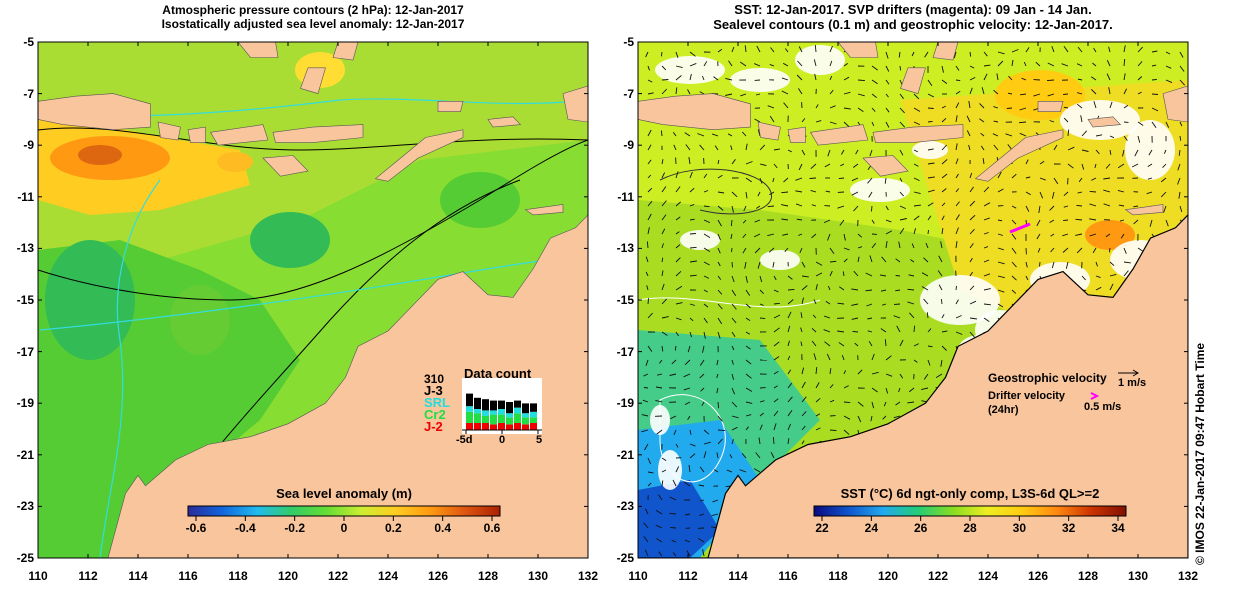  I want to click on sst-tick-label: 22, so click(822, 528).